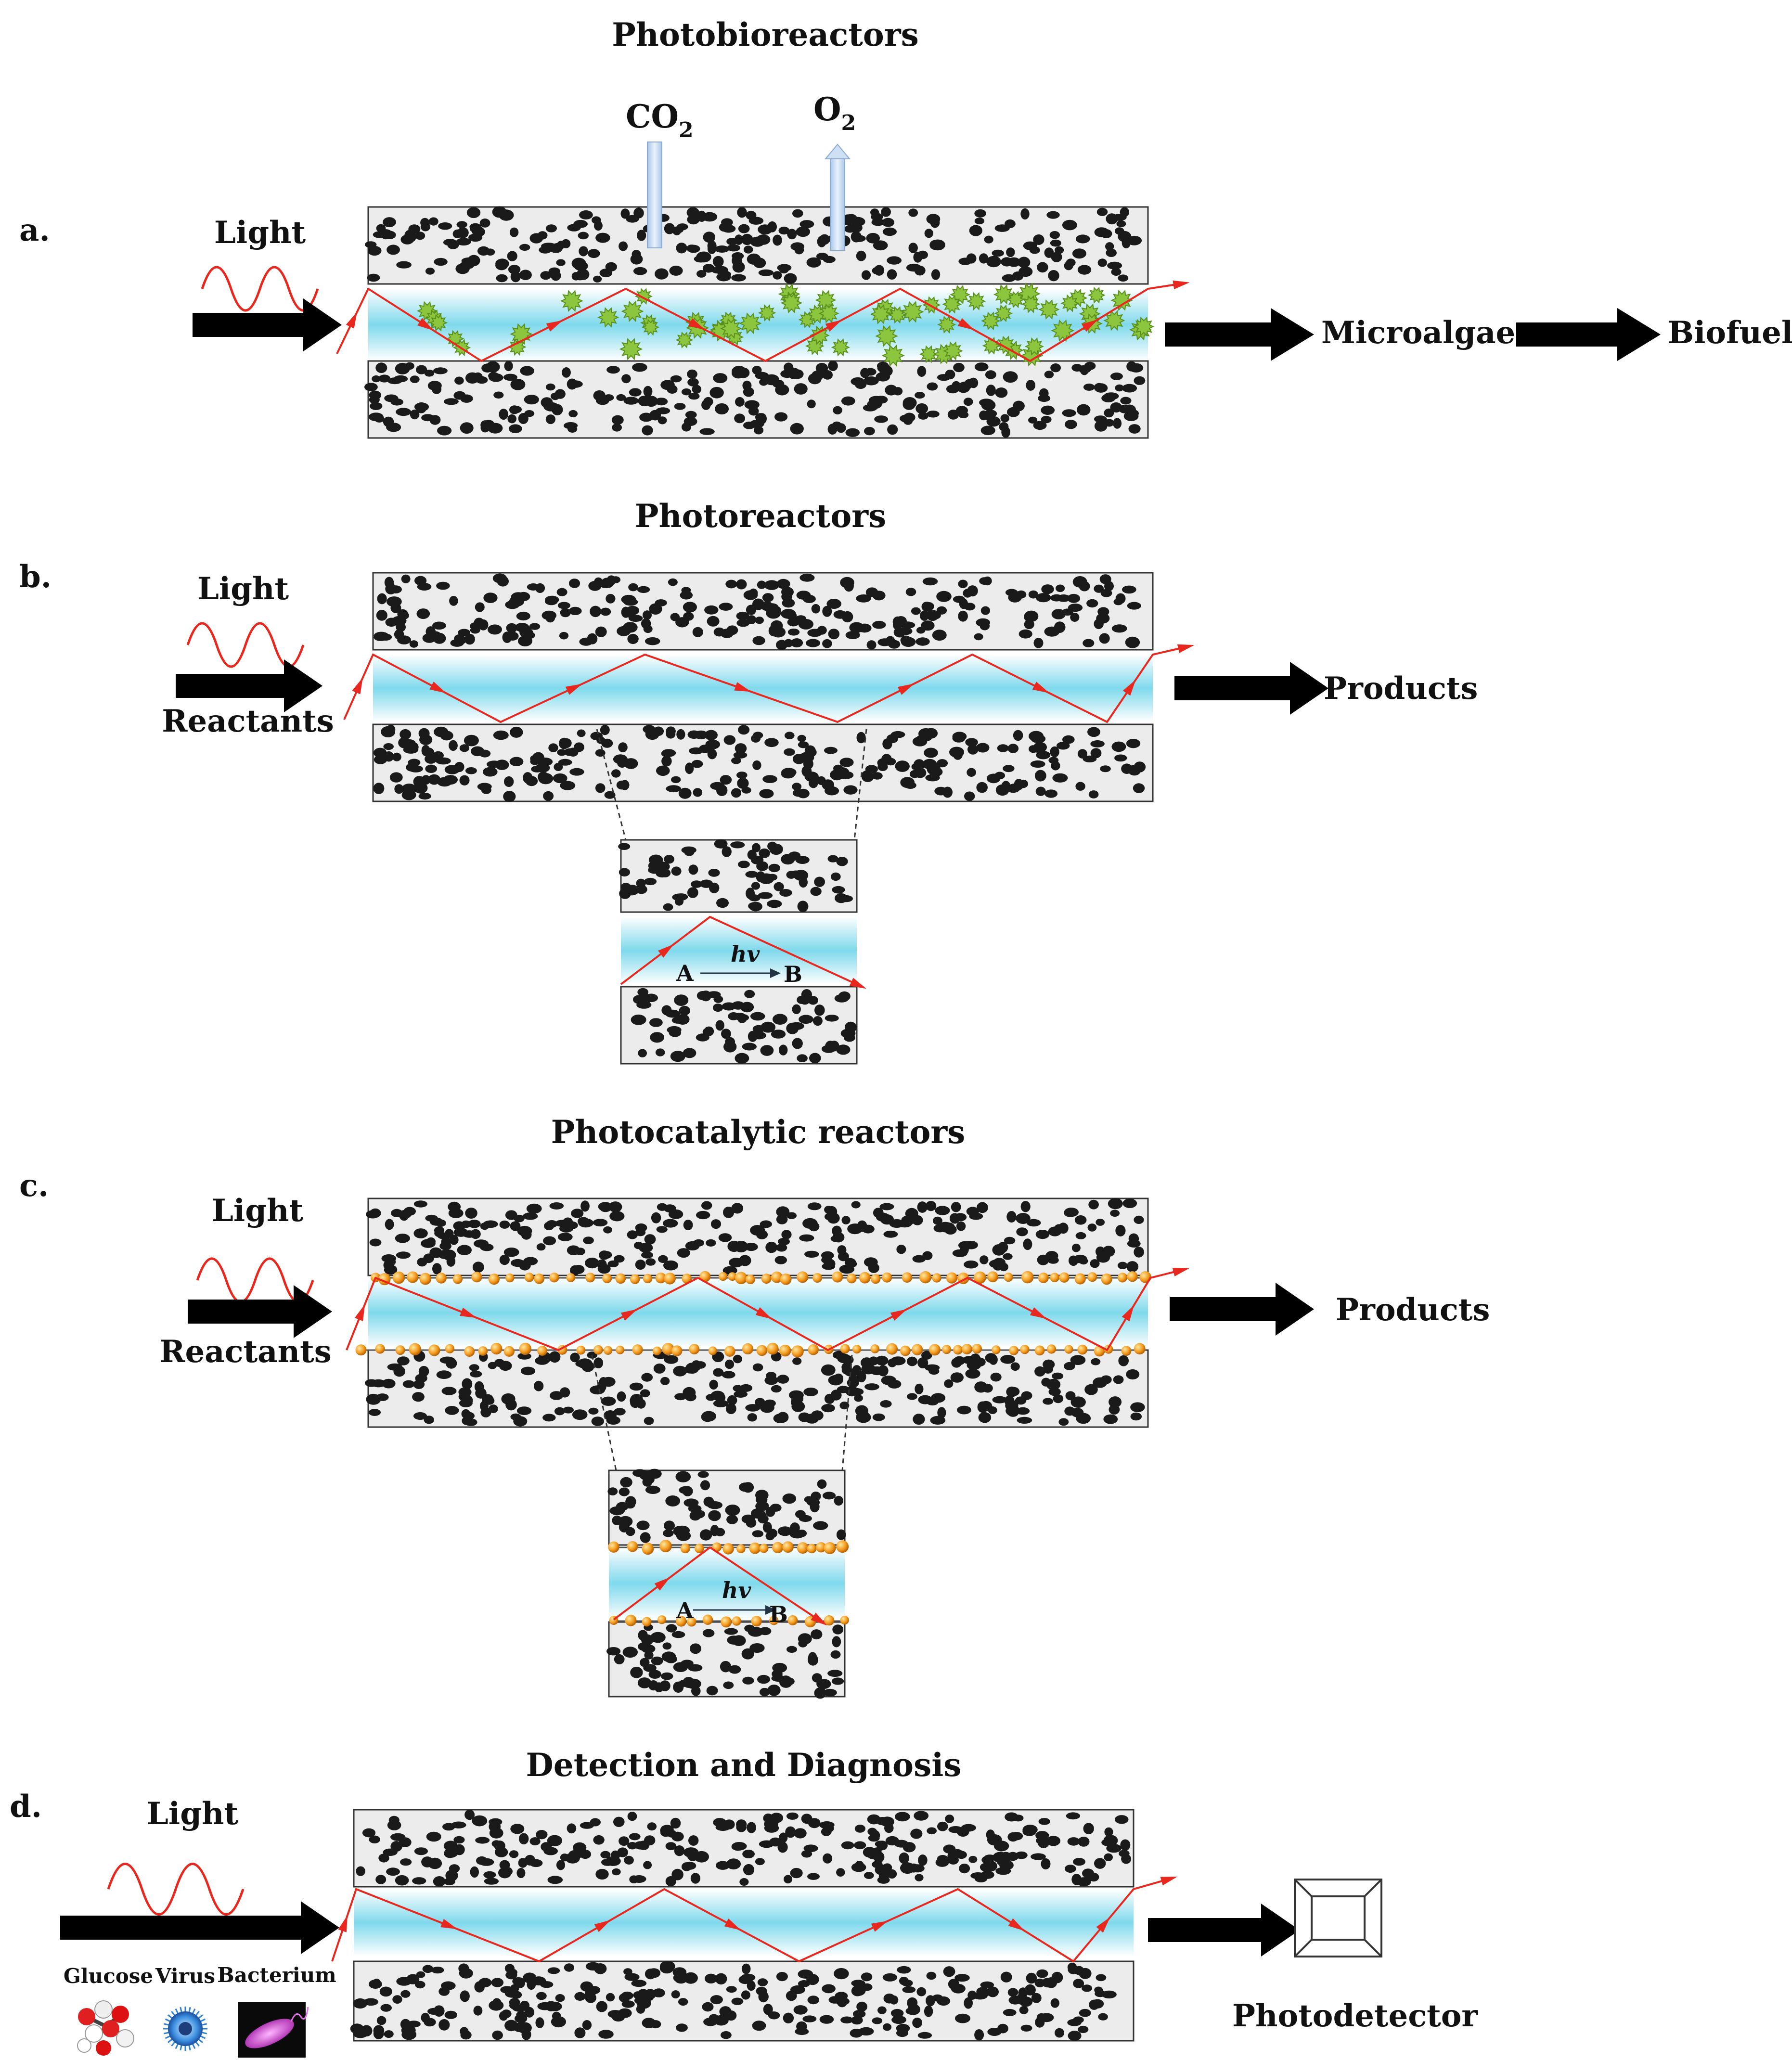  Describe the element at coordinates (660, 120) in the screenshot. I see `co2-label: CO2` at that location.